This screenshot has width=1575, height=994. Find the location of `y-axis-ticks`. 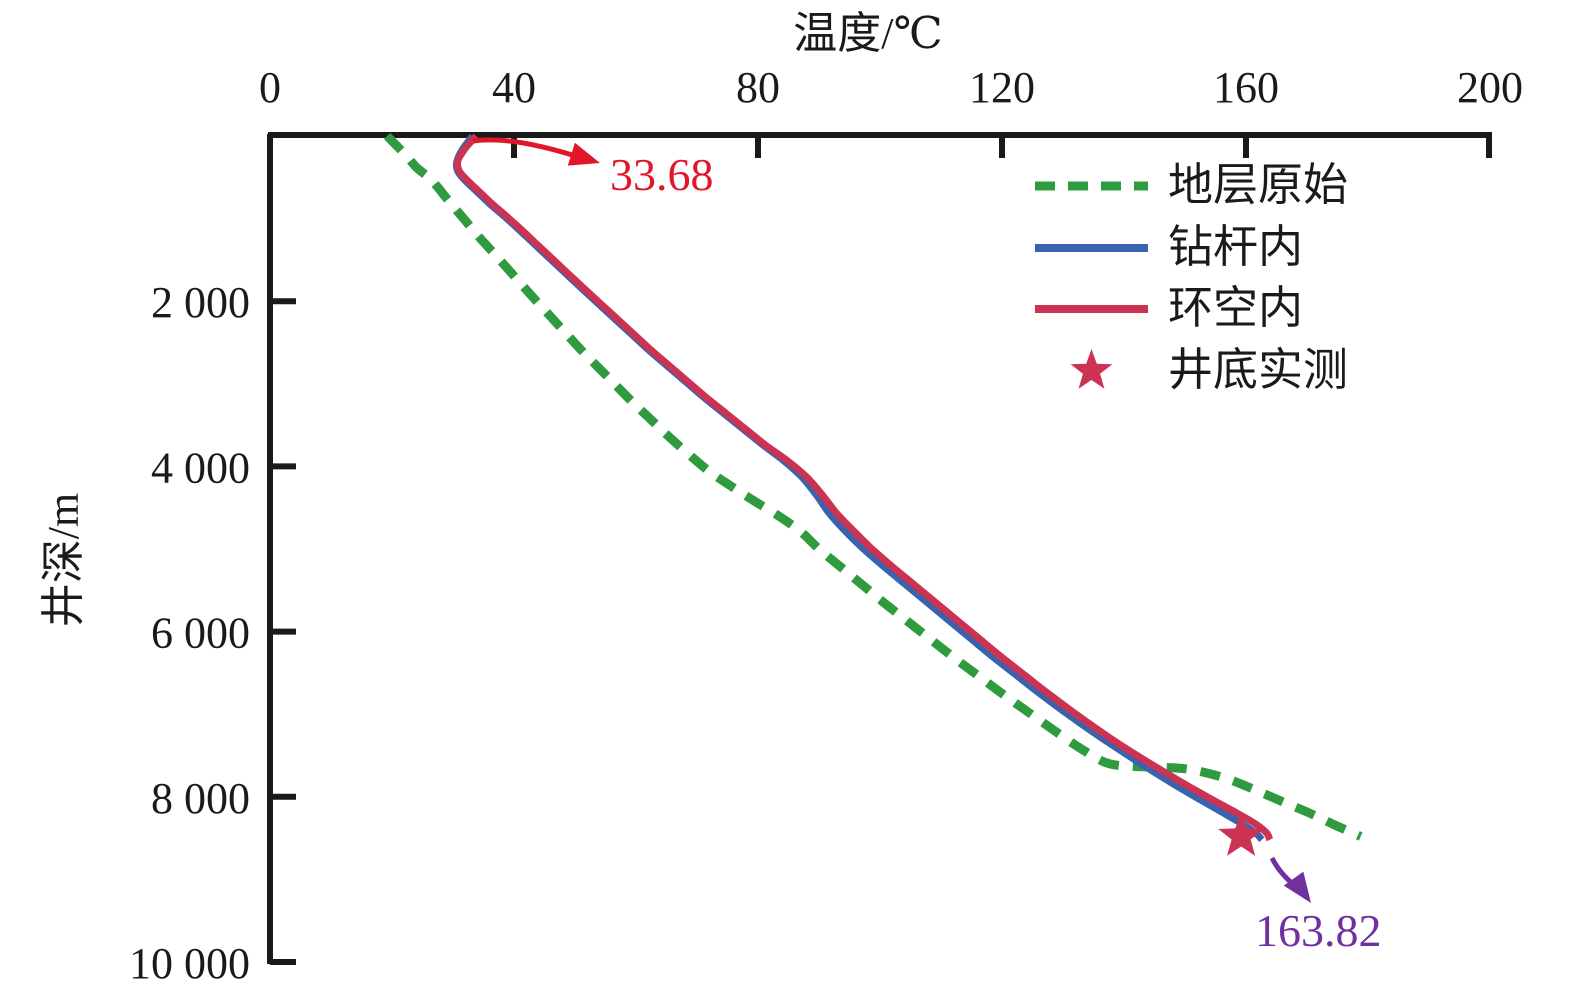

y-axis-ticks is located at coordinates (283, 631).